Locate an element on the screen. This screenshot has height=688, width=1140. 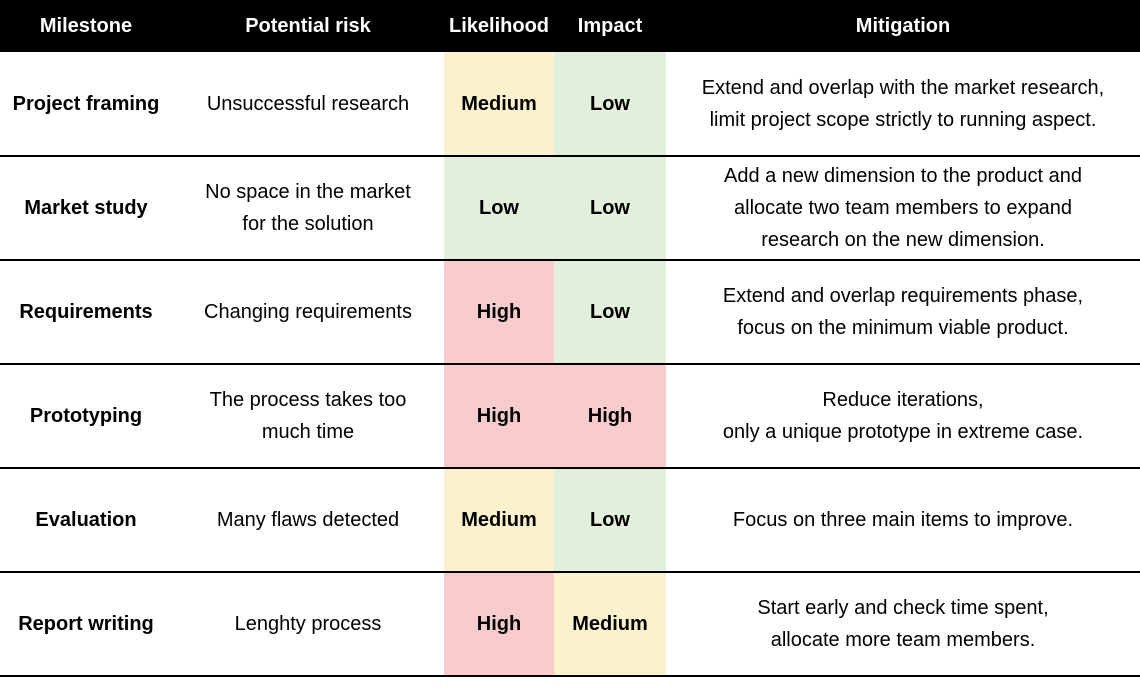
milestone-cell: Requirements is located at coordinates (86, 312).